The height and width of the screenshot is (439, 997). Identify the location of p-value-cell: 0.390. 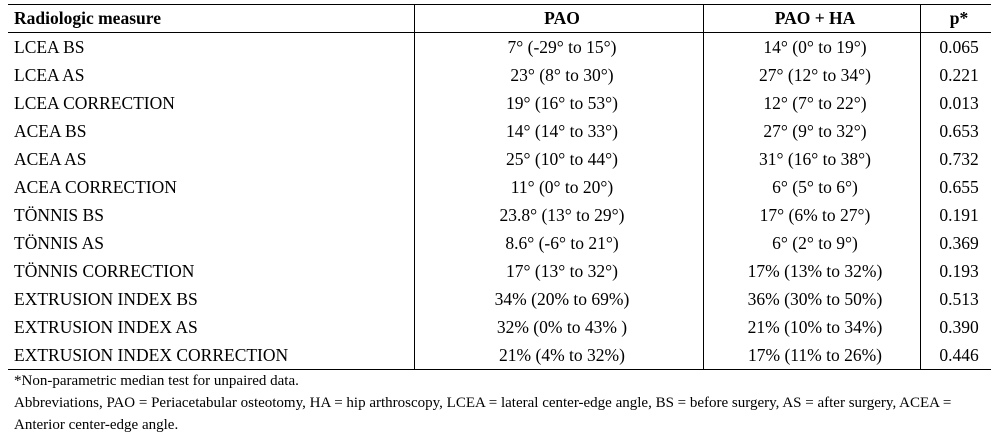
(959, 326).